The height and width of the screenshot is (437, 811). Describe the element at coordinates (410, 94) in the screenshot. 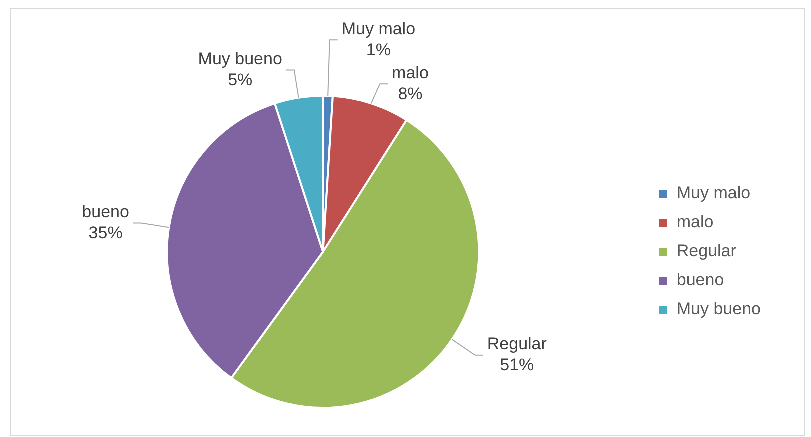

I see `data-label: 8%` at that location.